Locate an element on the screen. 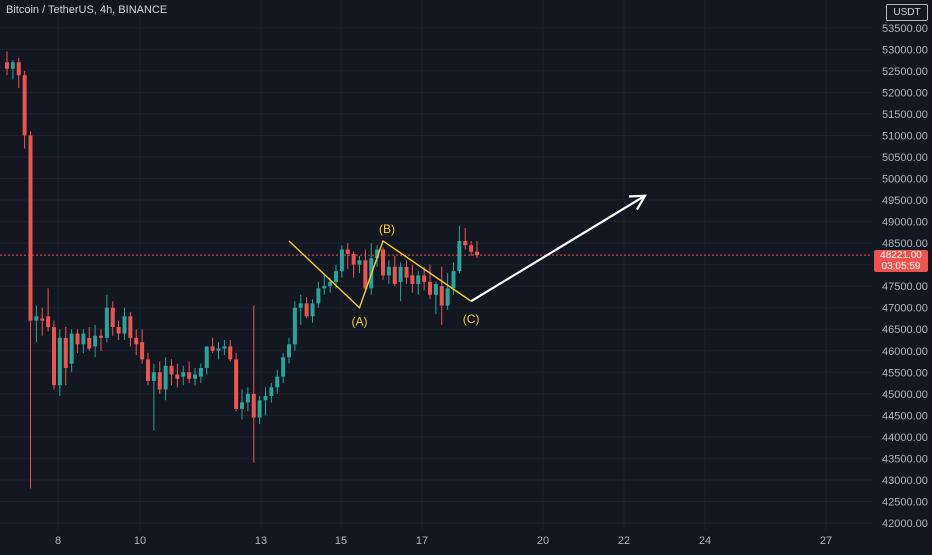 Image resolution: width=932 pixels, height=555 pixels. projection-arrow-shaft is located at coordinates (558, 248).